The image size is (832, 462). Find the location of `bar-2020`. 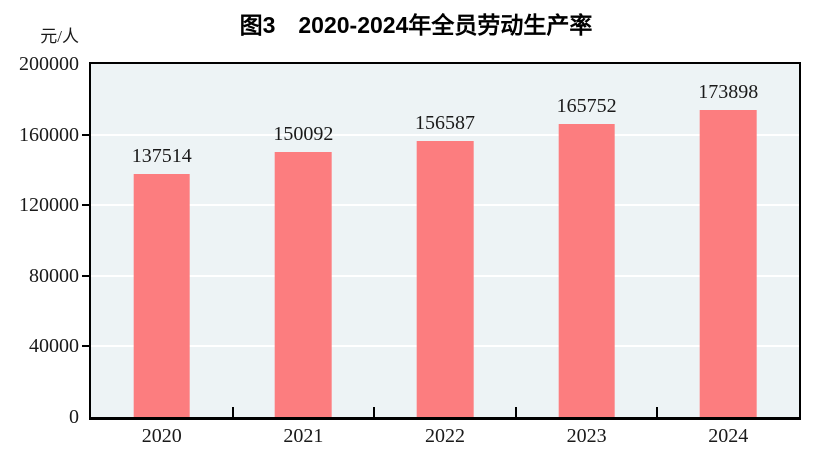

bar-2020 is located at coordinates (162, 295).